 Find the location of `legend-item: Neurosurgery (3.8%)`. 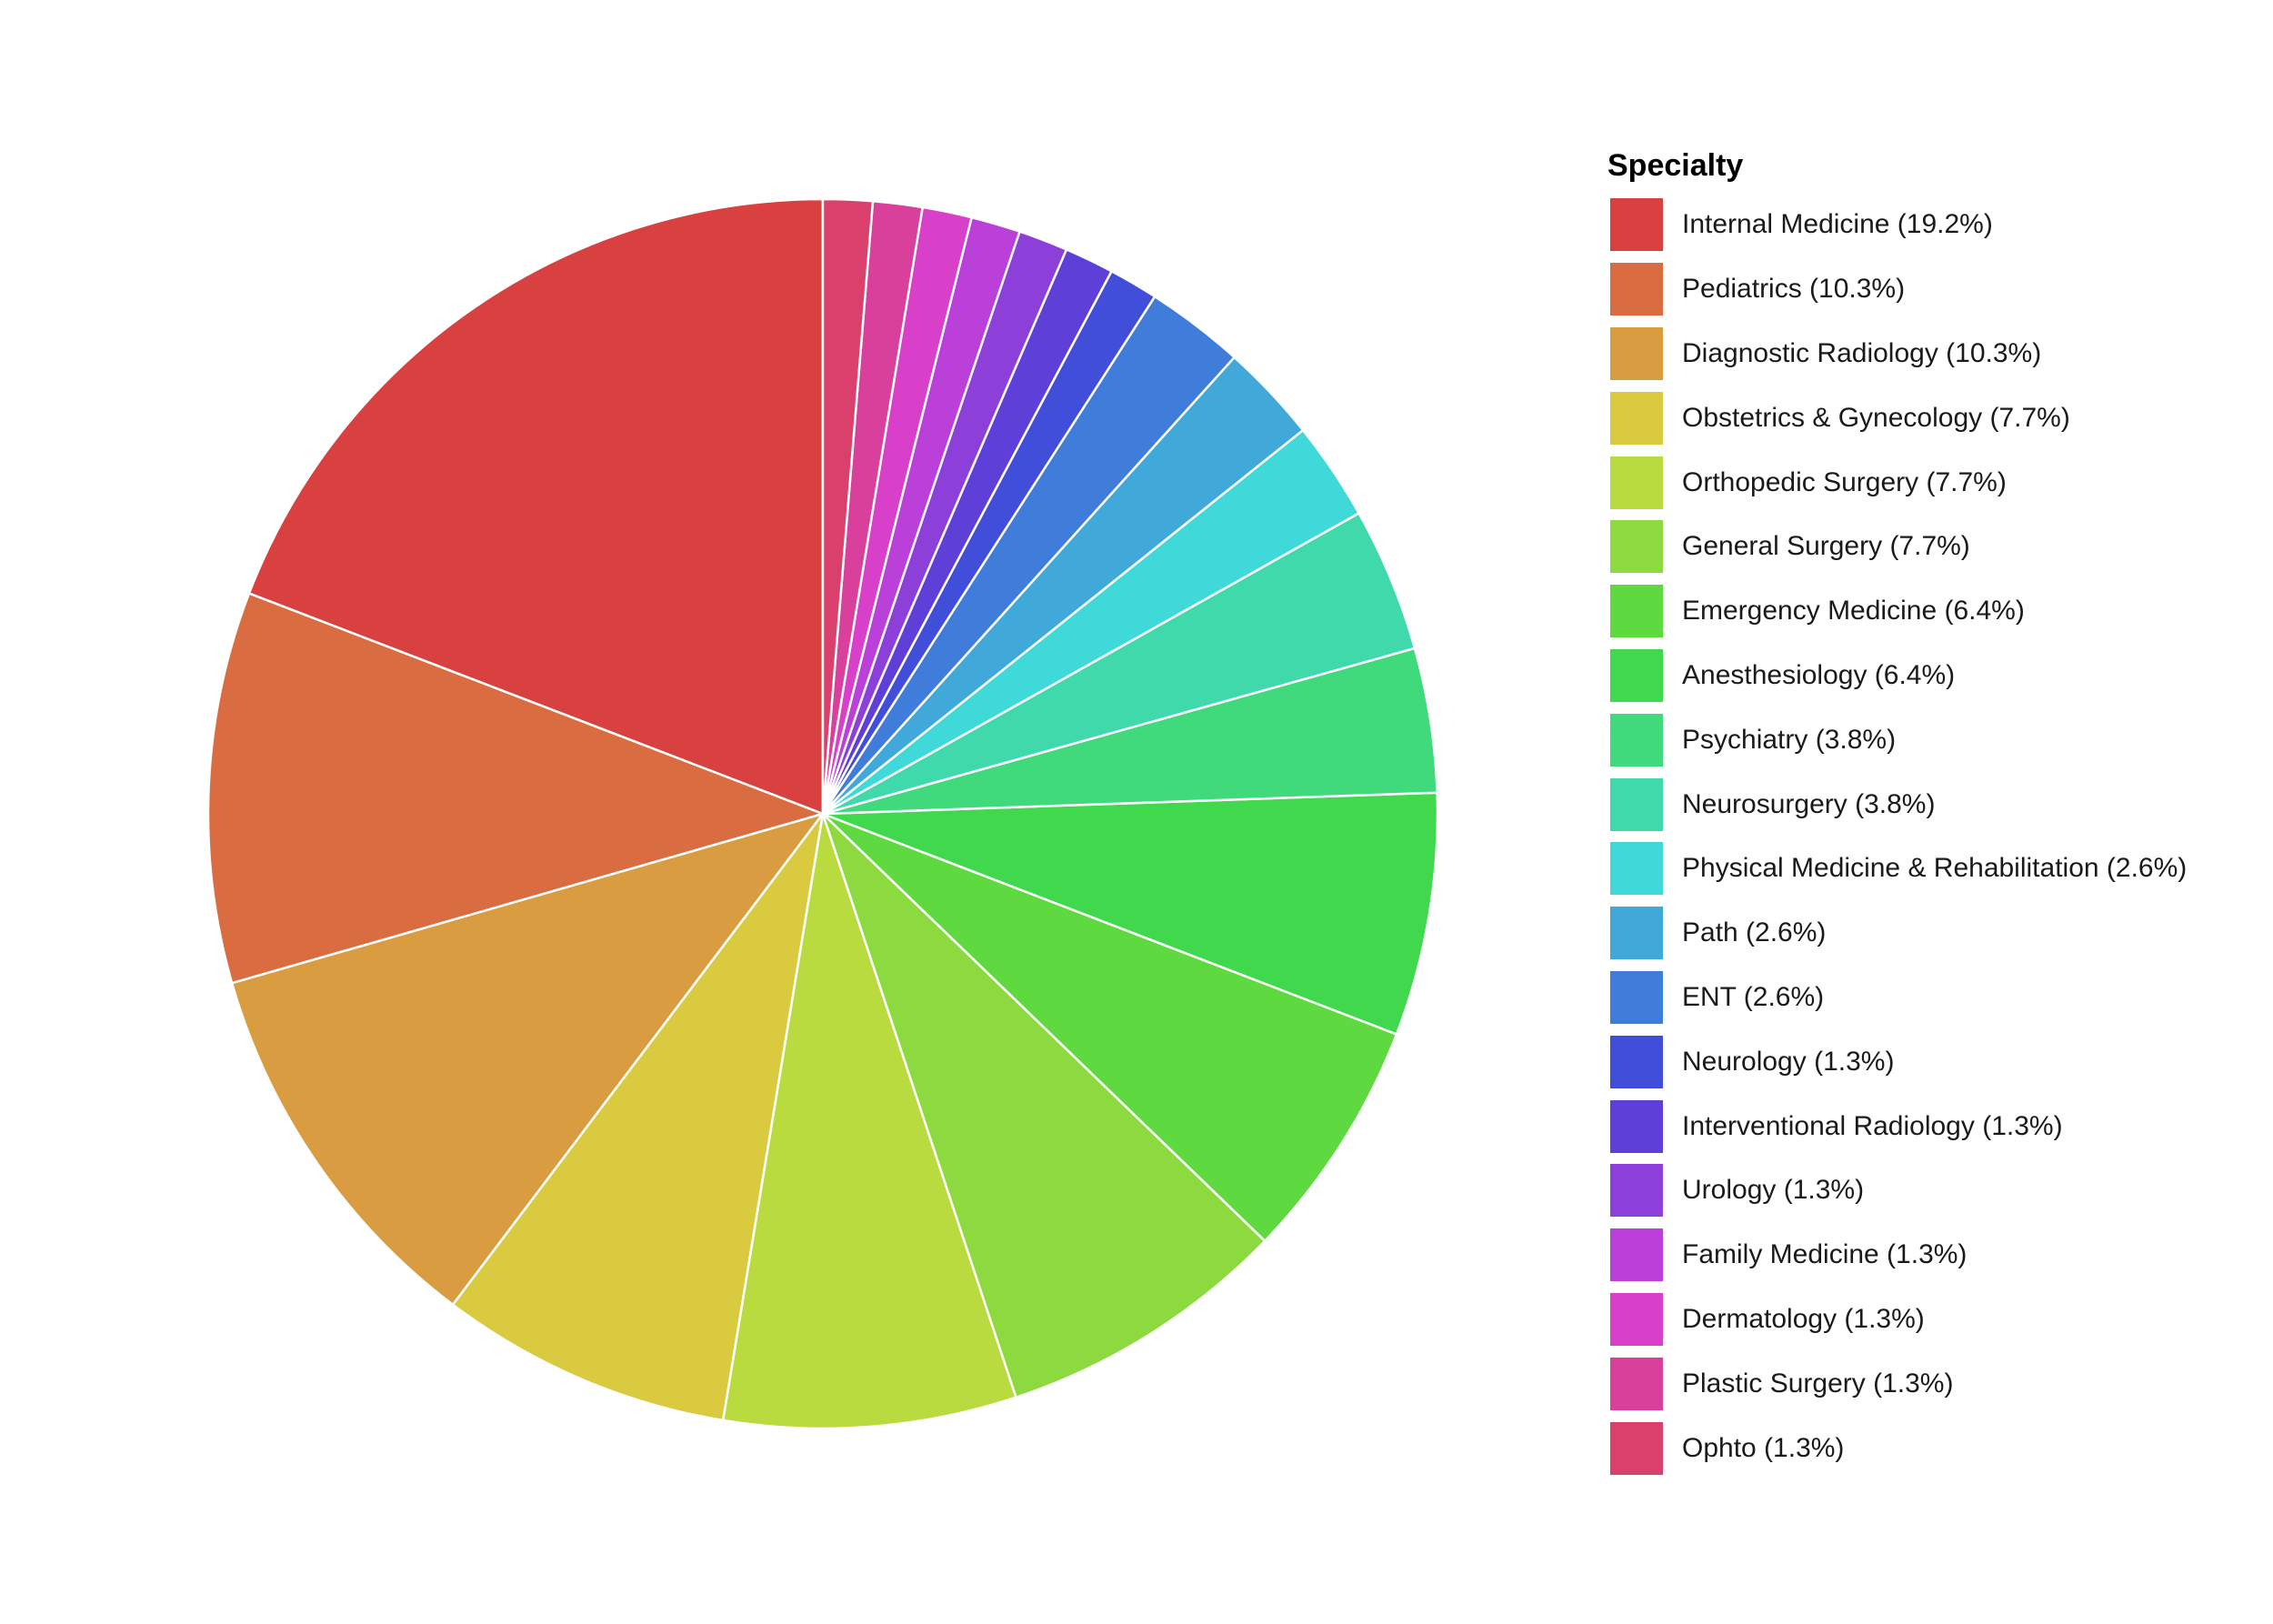

legend-item: Neurosurgery (3.8%) is located at coordinates (1897, 804).